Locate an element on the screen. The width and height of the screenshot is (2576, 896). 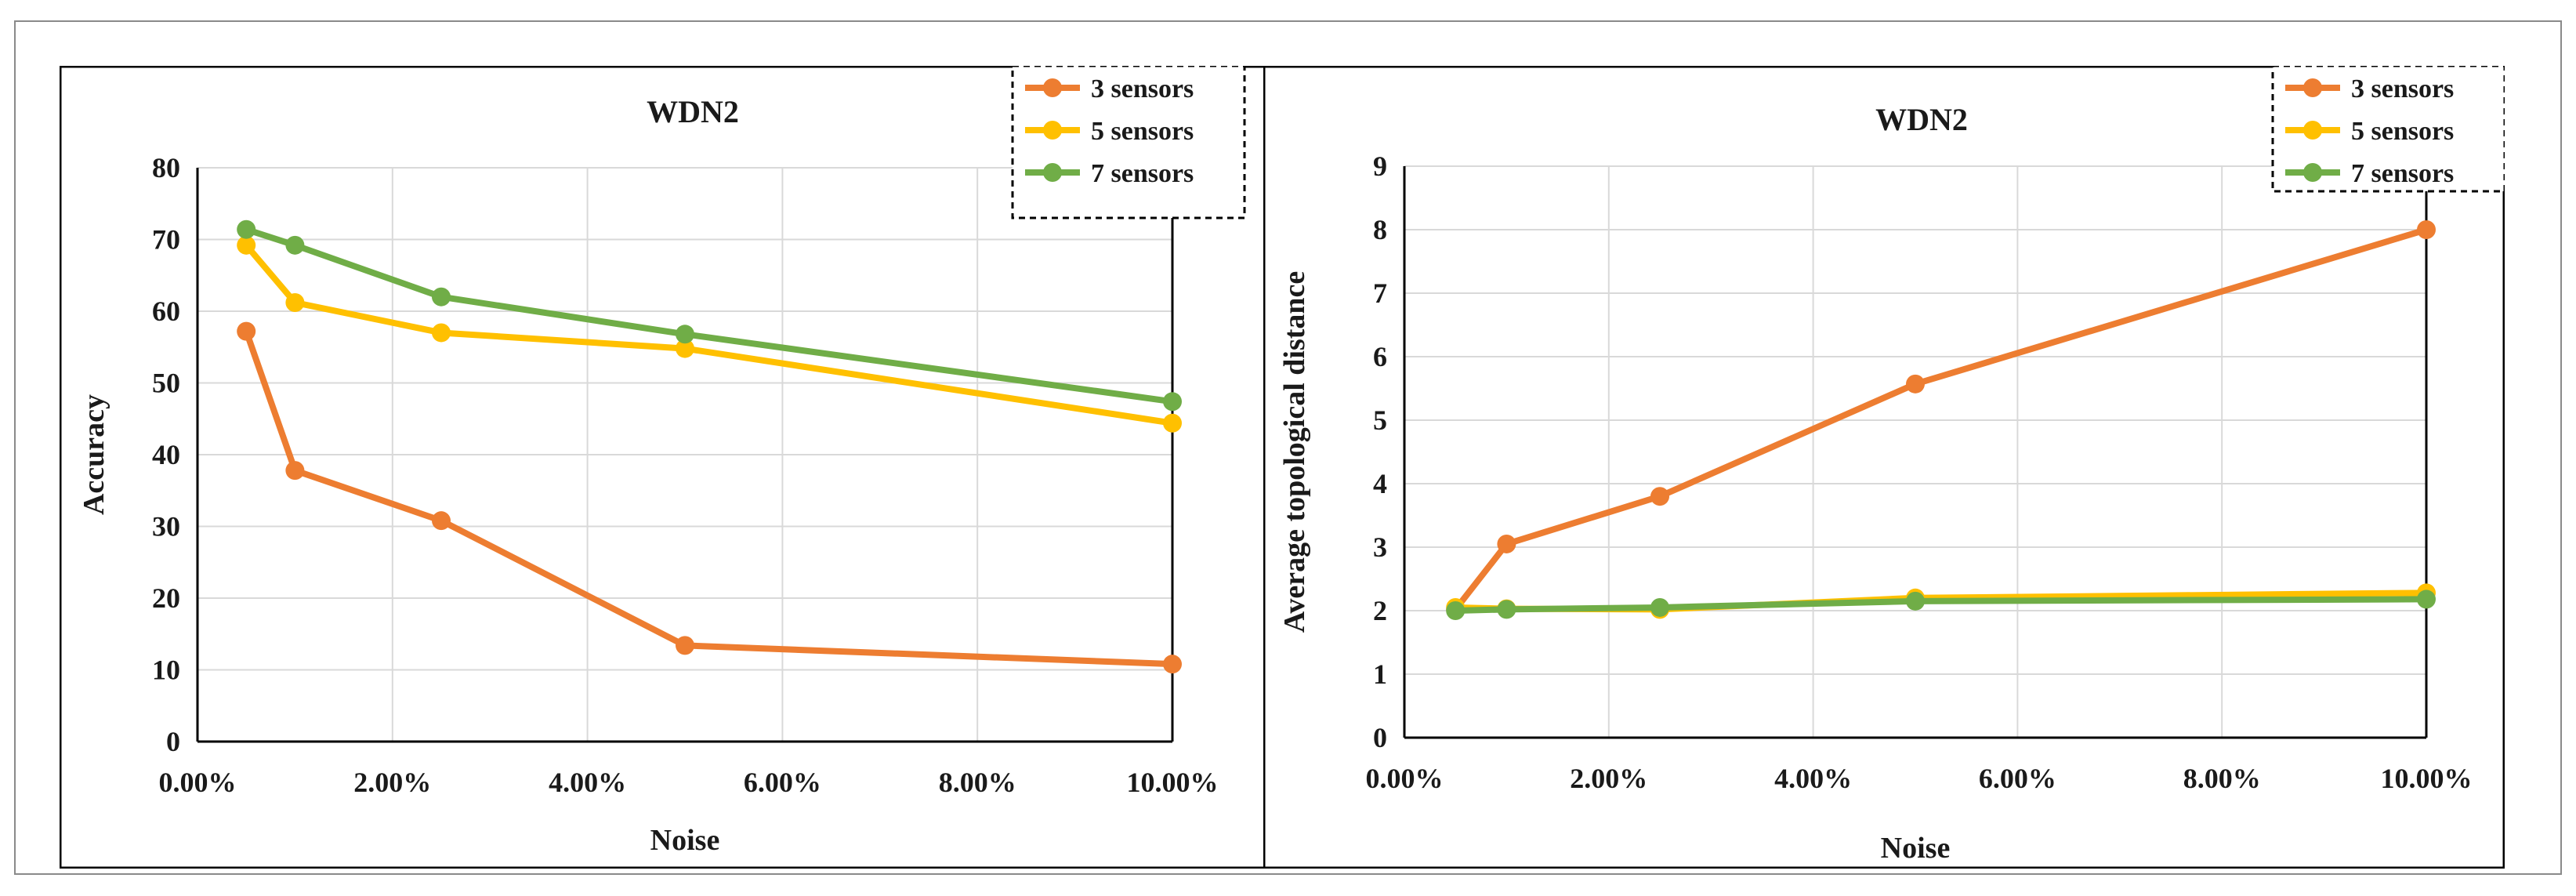
y-tick-label: 50 is located at coordinates (166, 383).